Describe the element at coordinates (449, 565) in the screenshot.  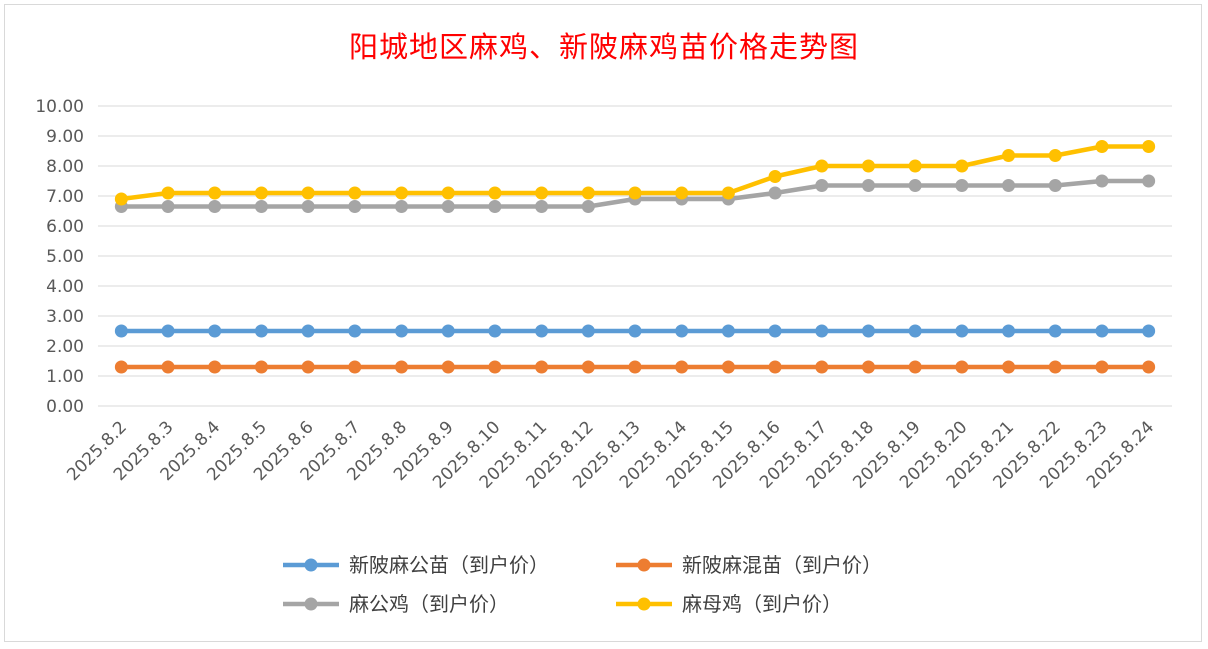
I see `legend-label: 新陂麻公苗（到户价）` at that location.